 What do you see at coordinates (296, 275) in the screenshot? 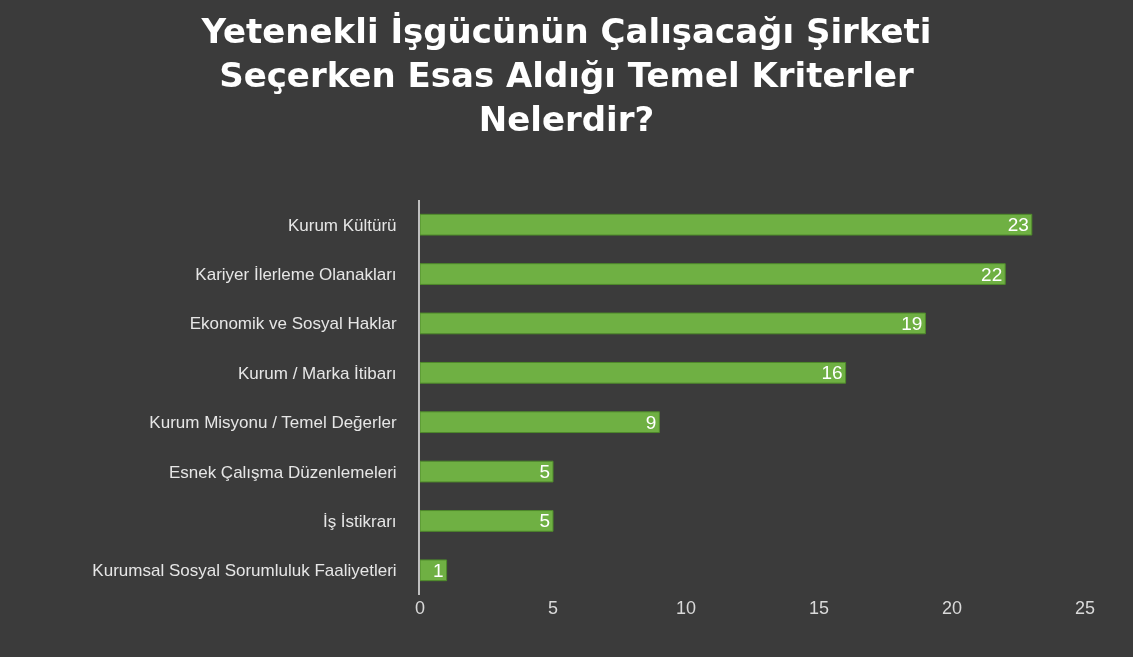
I see `y-tick-label: Kariyer İlerleme Olanakları` at bounding box center [296, 275].